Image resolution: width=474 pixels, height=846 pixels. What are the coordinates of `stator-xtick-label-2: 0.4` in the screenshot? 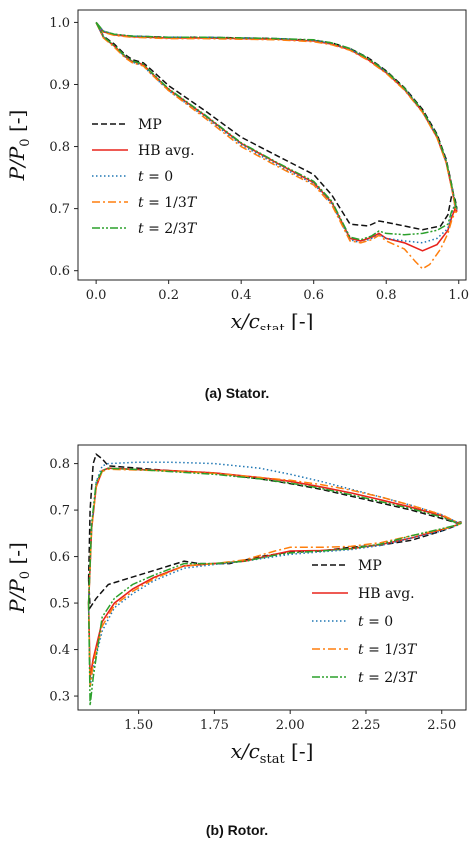 It's located at (241, 295).